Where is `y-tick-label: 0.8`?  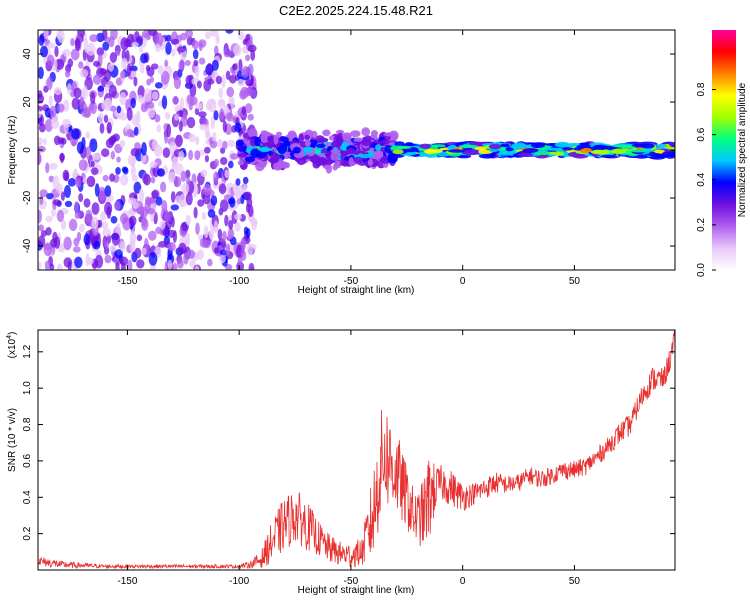
y-tick-label: 0.8 is located at coordinates (27, 424).